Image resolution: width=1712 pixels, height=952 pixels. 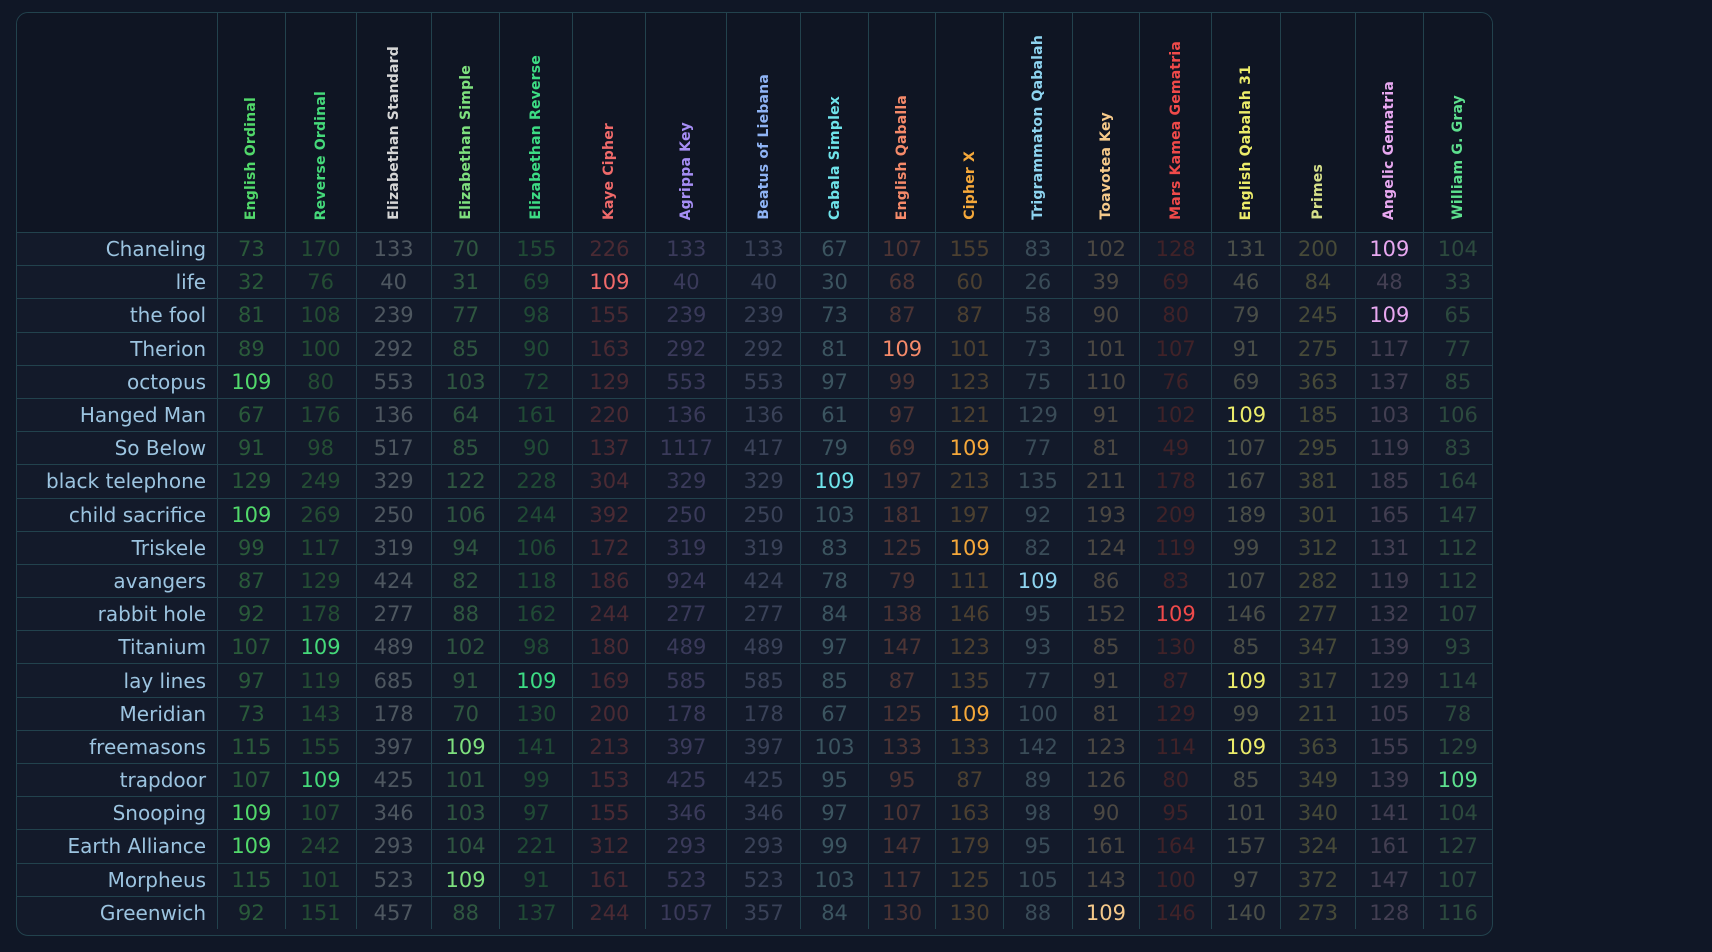 I want to click on value-cell: 117, so click(x=1389, y=348).